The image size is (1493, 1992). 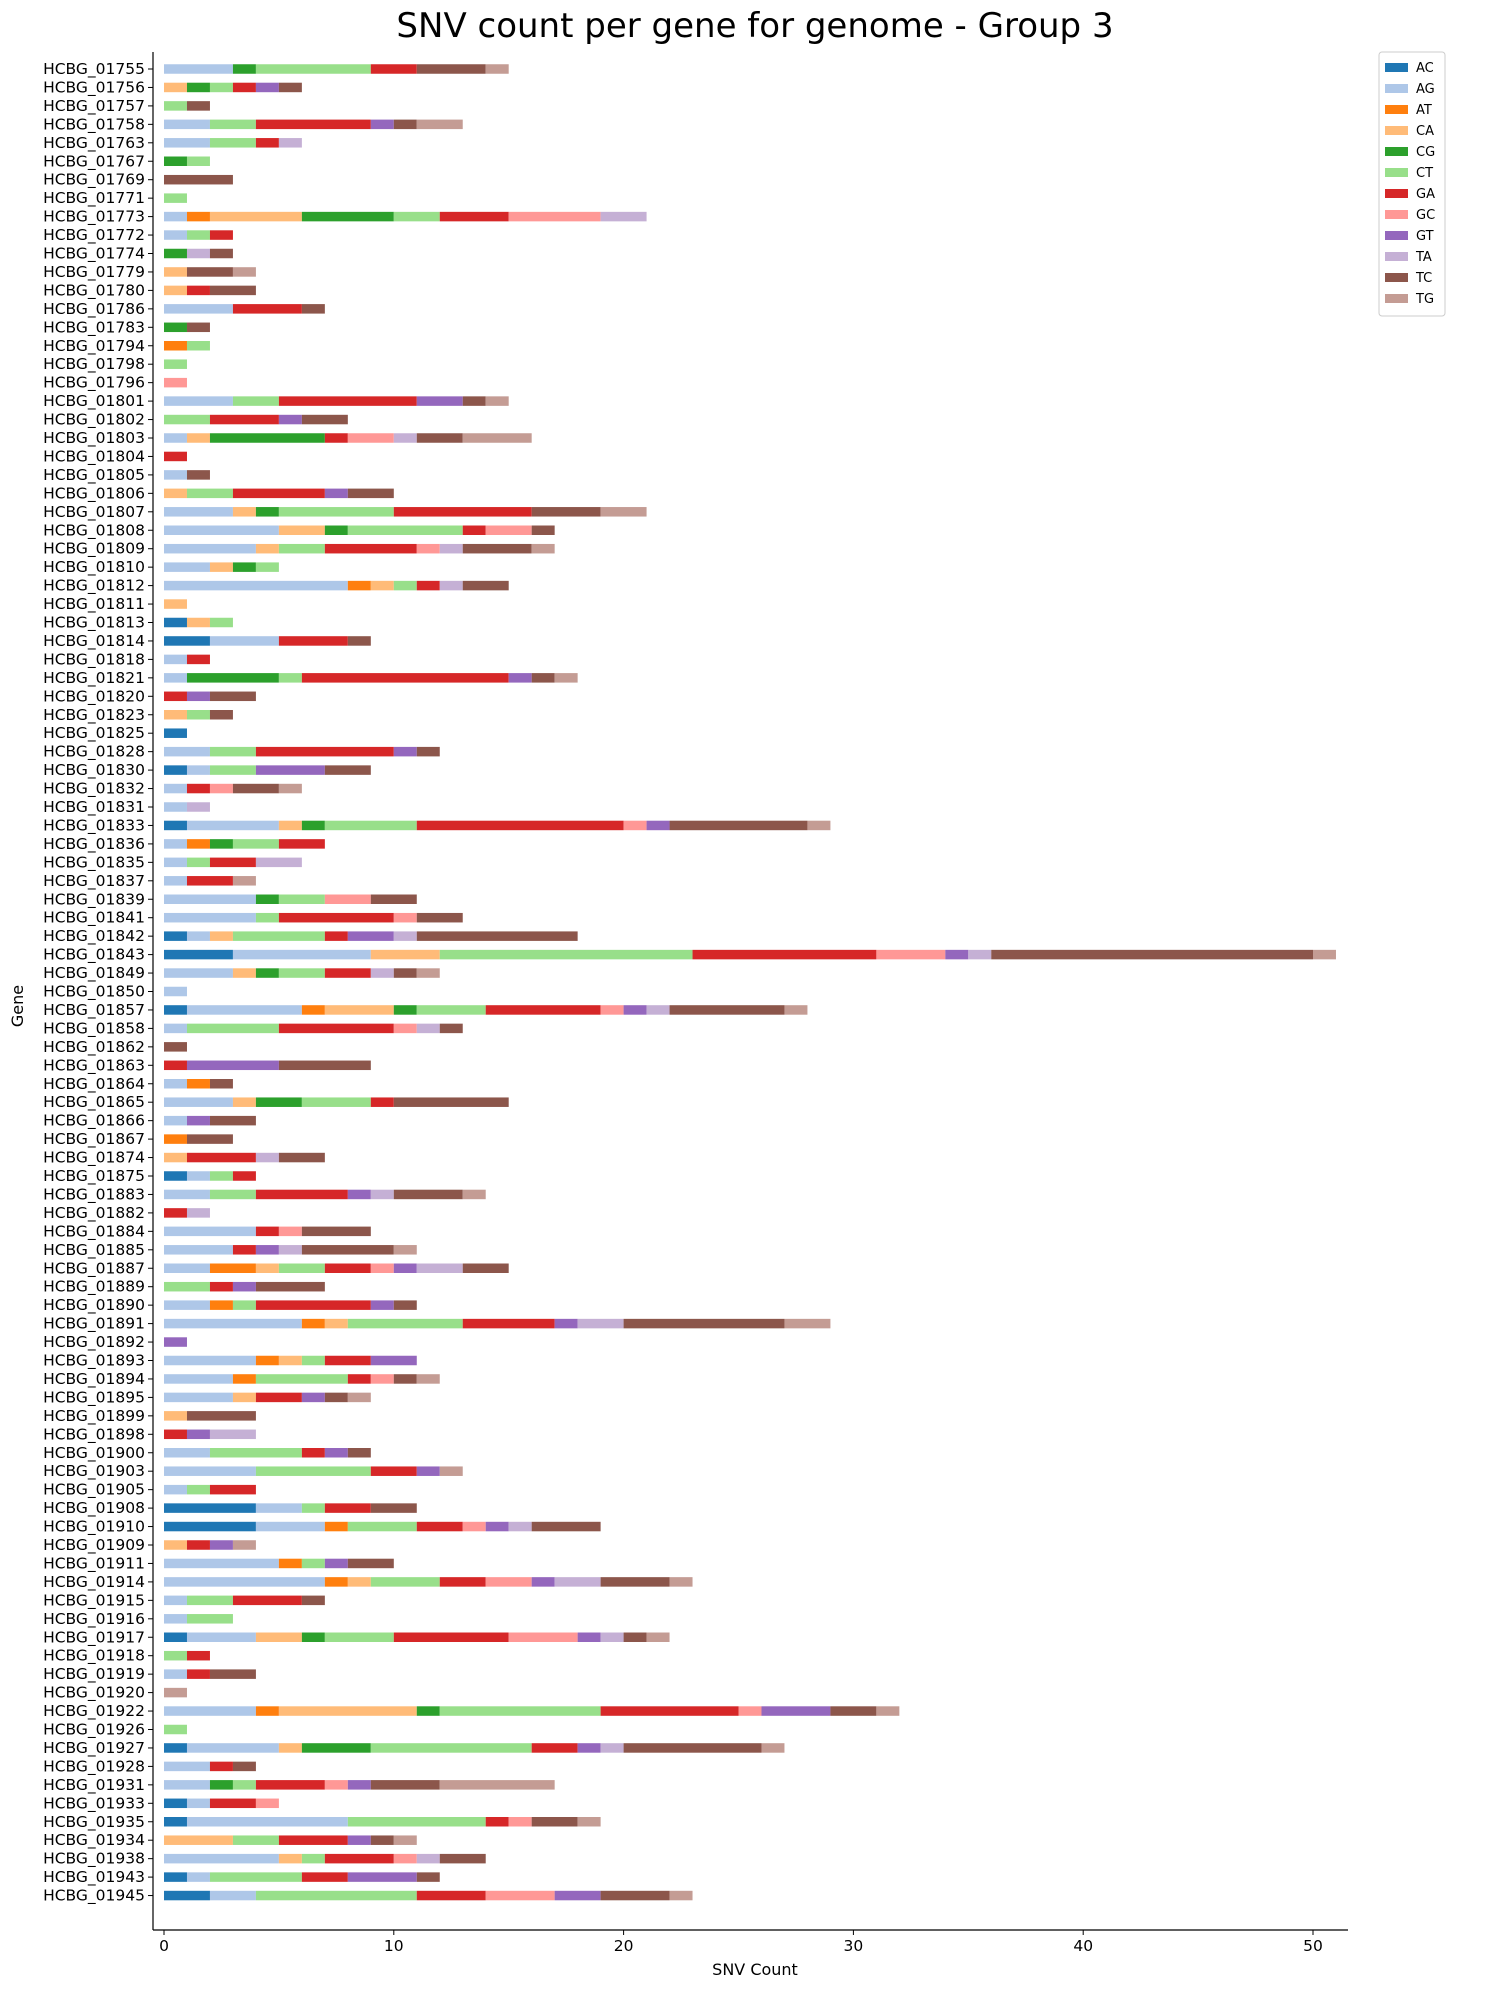 What do you see at coordinates (1423, 278) in the screenshot?
I see `legend-label-TC: TC` at bounding box center [1423, 278].